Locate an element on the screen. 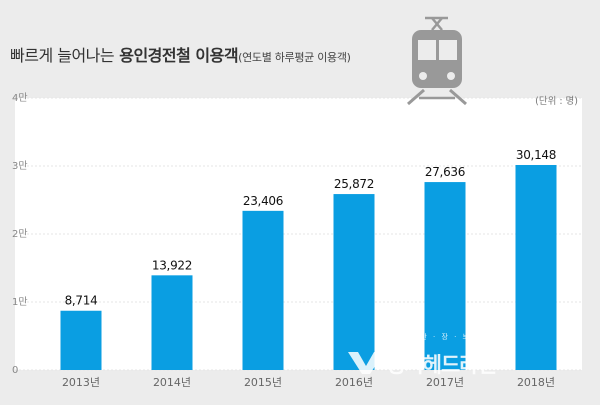 Image resolution: width=600 pixels, height=405 pixels. y-axis-ticks: 0 1만 2만 3만 4만 is located at coordinates (20, 234).